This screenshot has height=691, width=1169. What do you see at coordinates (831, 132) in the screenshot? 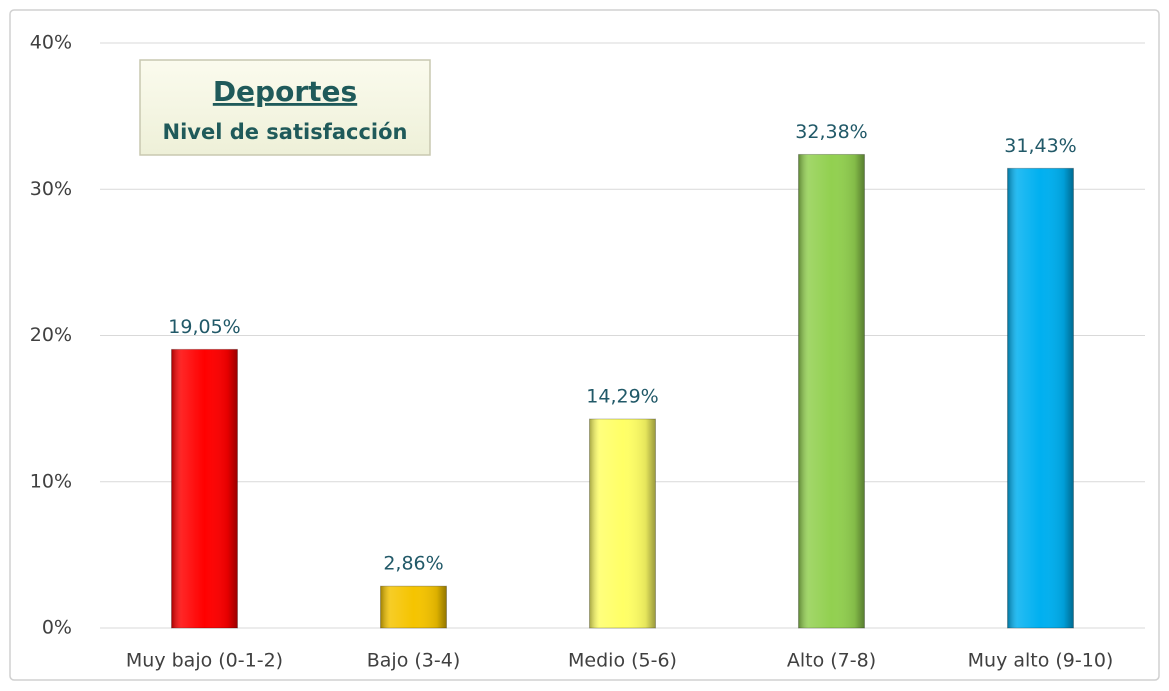
I see `value-label: 32,38%` at bounding box center [831, 132].